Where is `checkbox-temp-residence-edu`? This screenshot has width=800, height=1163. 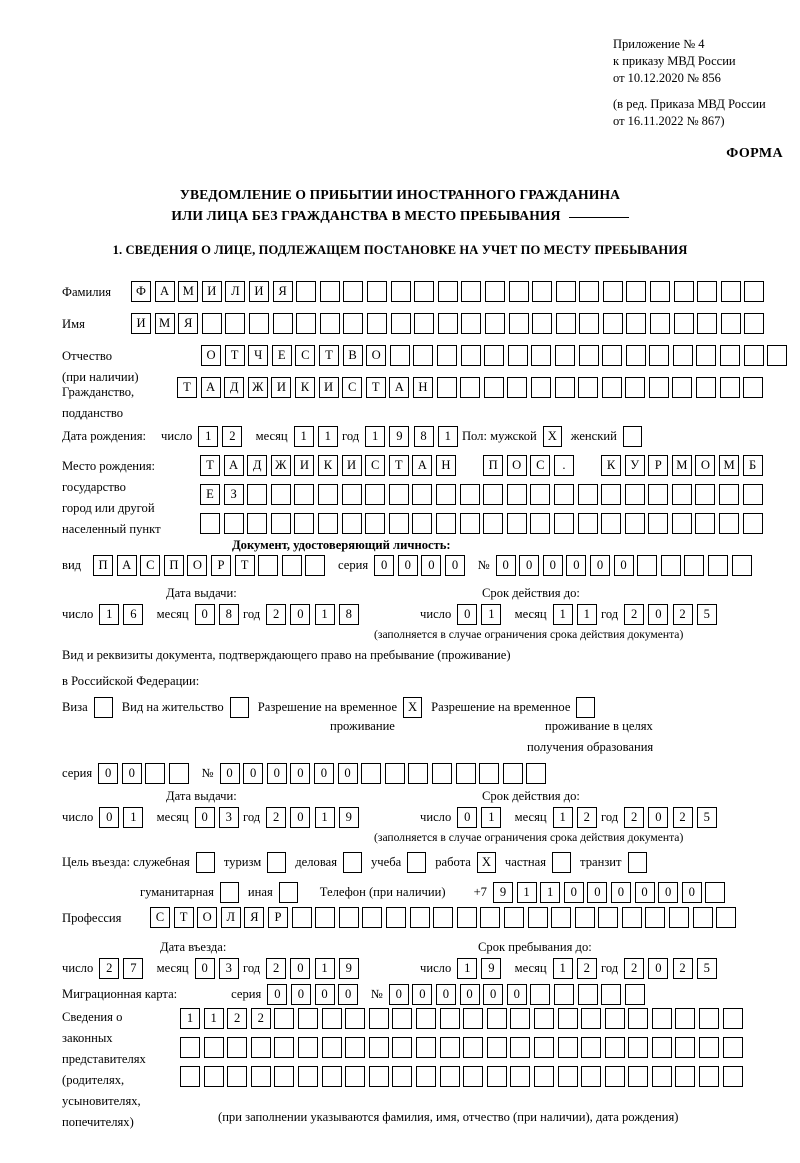 checkbox-temp-residence-edu is located at coordinates (586, 707).